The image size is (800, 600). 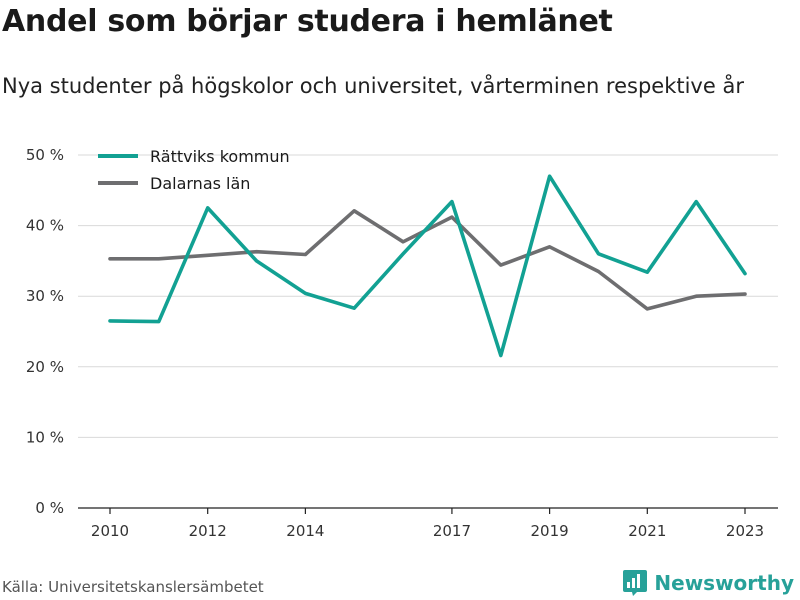 What do you see at coordinates (307, 21) in the screenshot?
I see `chart-title: Andel som börjar studera i hemlänet` at bounding box center [307, 21].